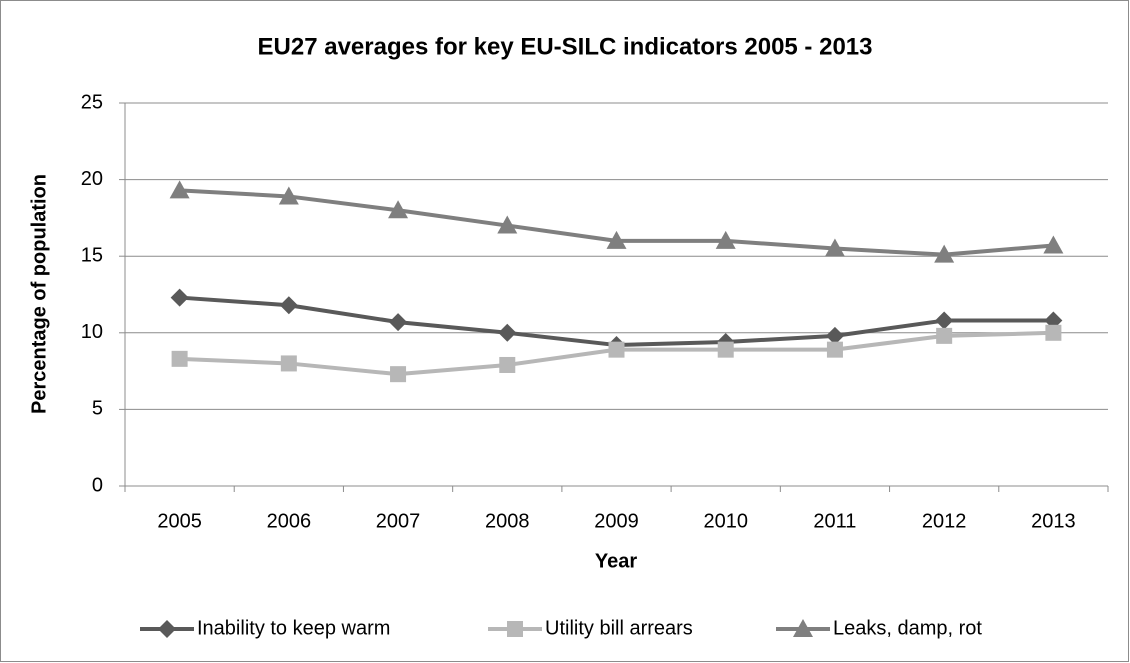  What do you see at coordinates (92, 255) in the screenshot?
I see `y-tick-label: 15` at bounding box center [92, 255].